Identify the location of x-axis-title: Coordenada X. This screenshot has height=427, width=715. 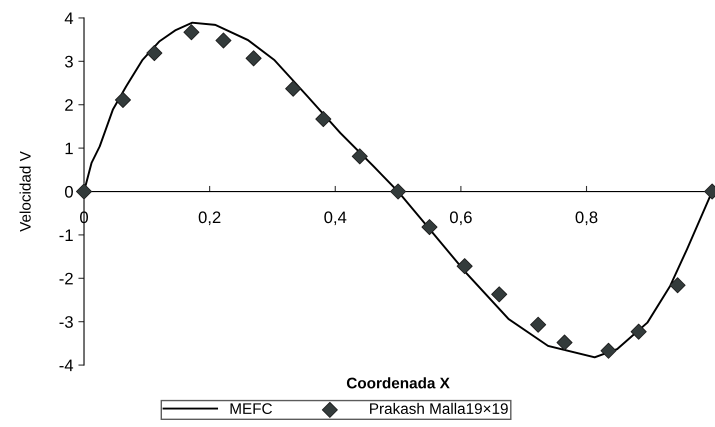
(398, 382).